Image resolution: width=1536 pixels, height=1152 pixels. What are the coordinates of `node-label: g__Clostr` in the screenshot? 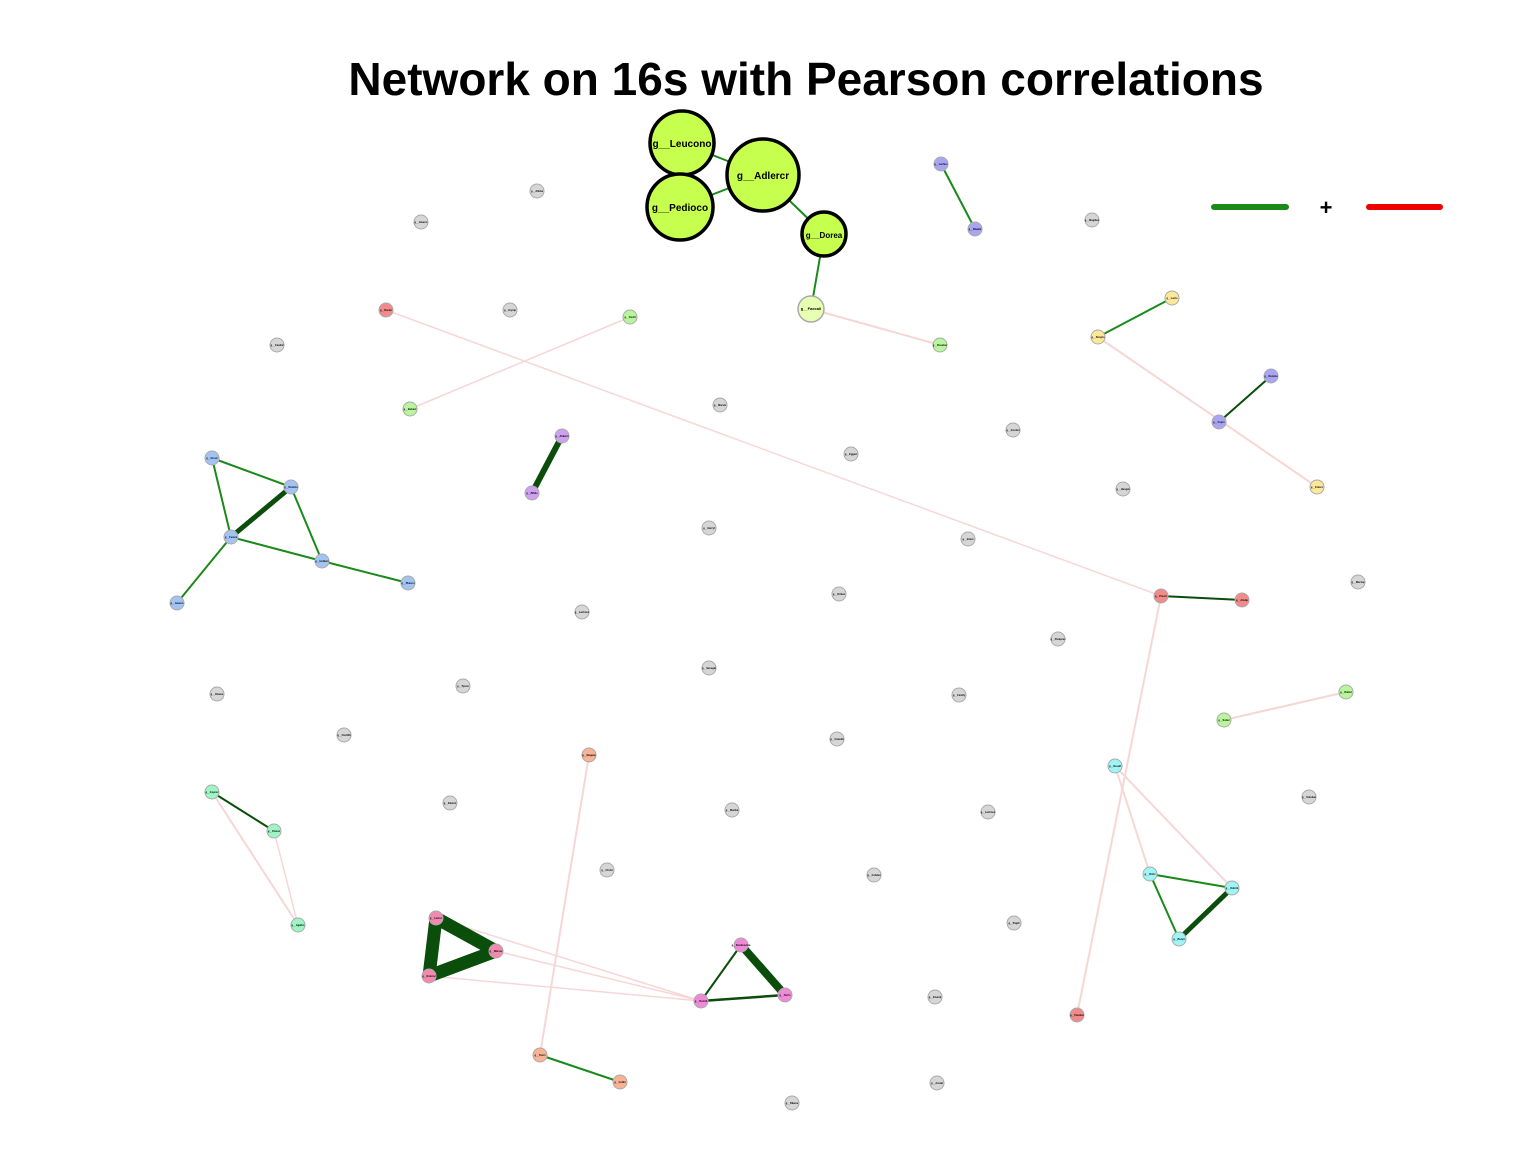 It's located at (212, 458).